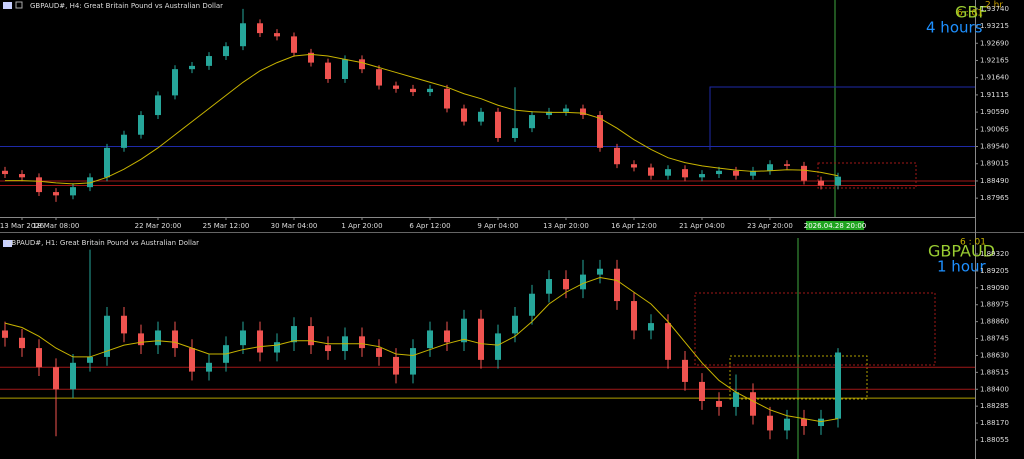 This screenshot has width=1024, height=459. I want to click on y-tick-label: 1.89015, so click(994, 164).